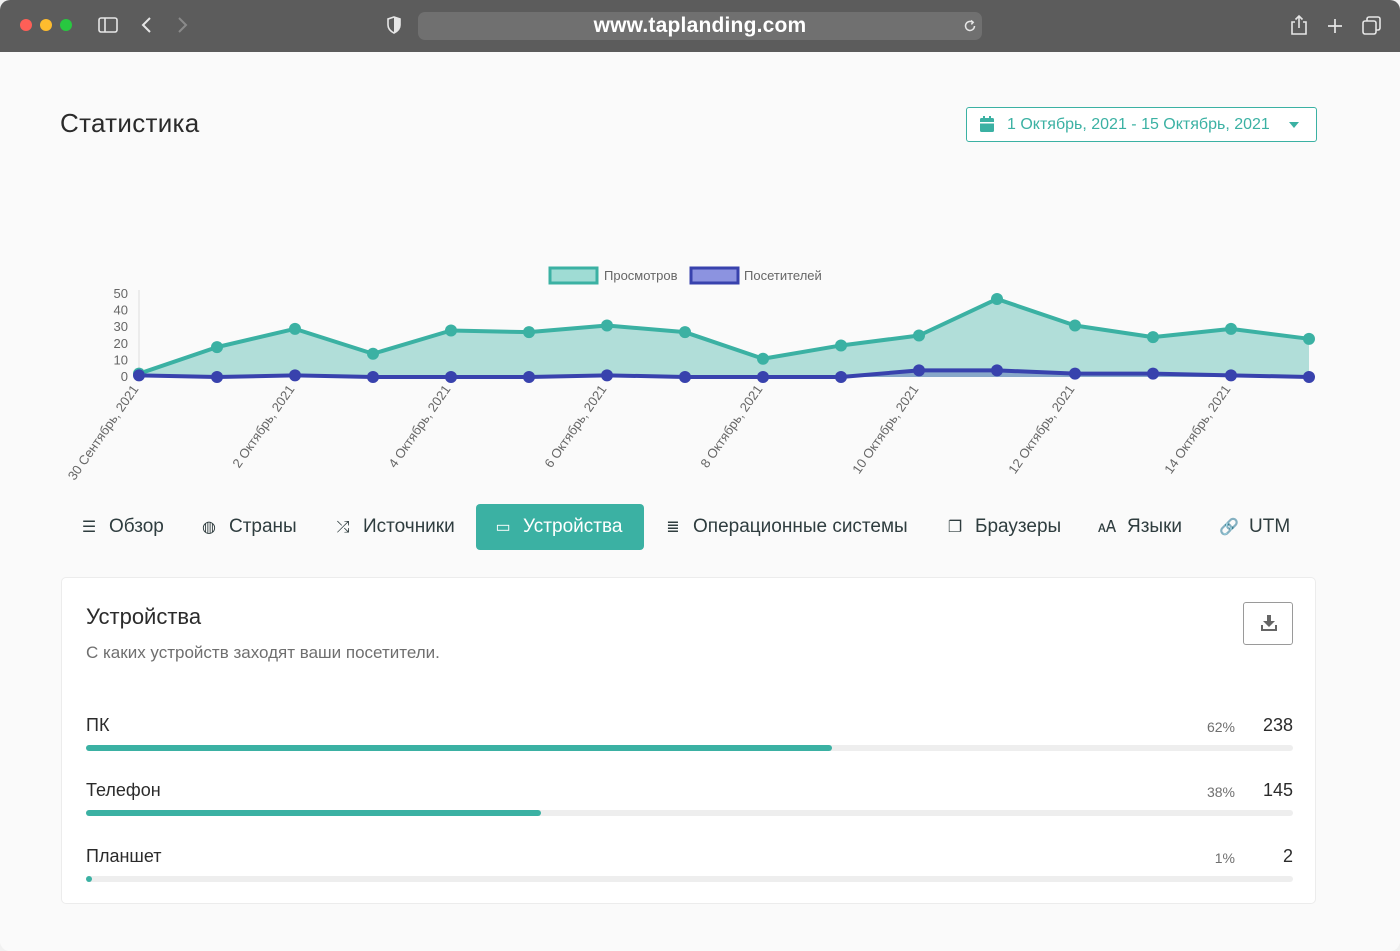 Image resolution: width=1400 pixels, height=951 pixels. I want to click on device-percent: 38%, so click(1220, 792).